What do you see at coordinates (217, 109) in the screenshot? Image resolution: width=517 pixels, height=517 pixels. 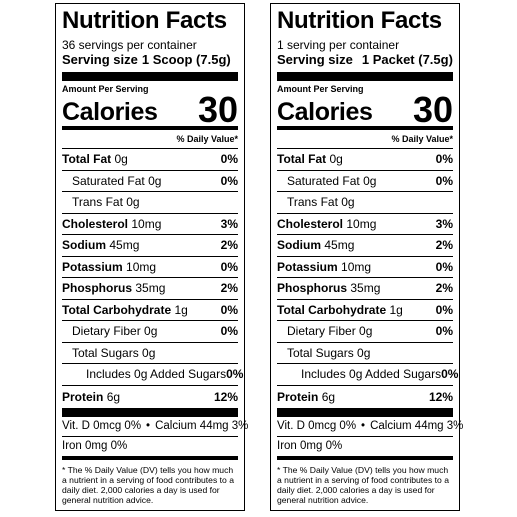 I see `calories-value: 30` at bounding box center [217, 109].